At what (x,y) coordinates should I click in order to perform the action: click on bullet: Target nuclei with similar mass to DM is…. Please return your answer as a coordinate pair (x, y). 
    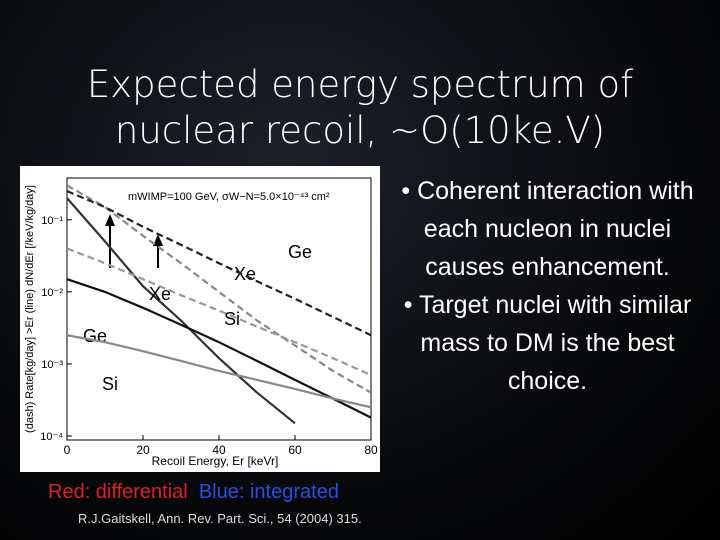
    Looking at the image, I should click on (547, 343).